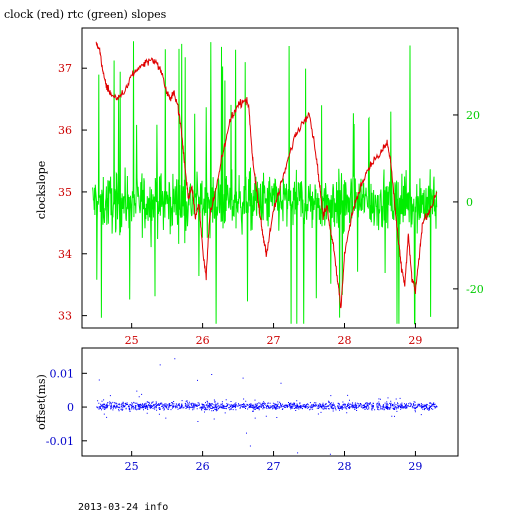 This screenshot has width=512, height=512. Describe the element at coordinates (123, 507) in the screenshot. I see `footer-info: 2013-03-24 info` at that location.